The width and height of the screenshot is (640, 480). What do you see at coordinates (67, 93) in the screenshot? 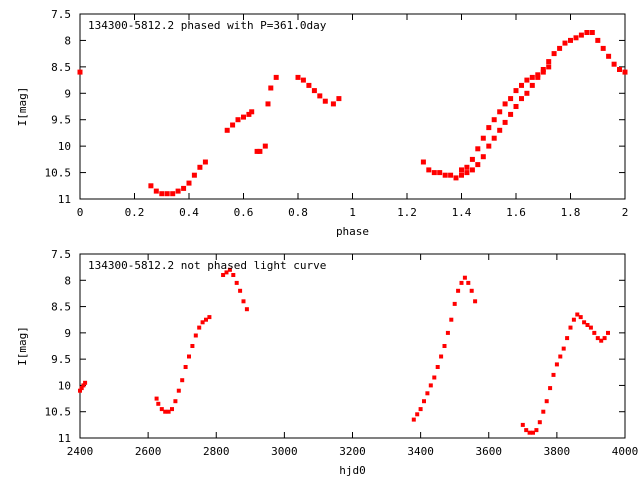
I see `phased-y-tick-label: 9` at bounding box center [67, 93].